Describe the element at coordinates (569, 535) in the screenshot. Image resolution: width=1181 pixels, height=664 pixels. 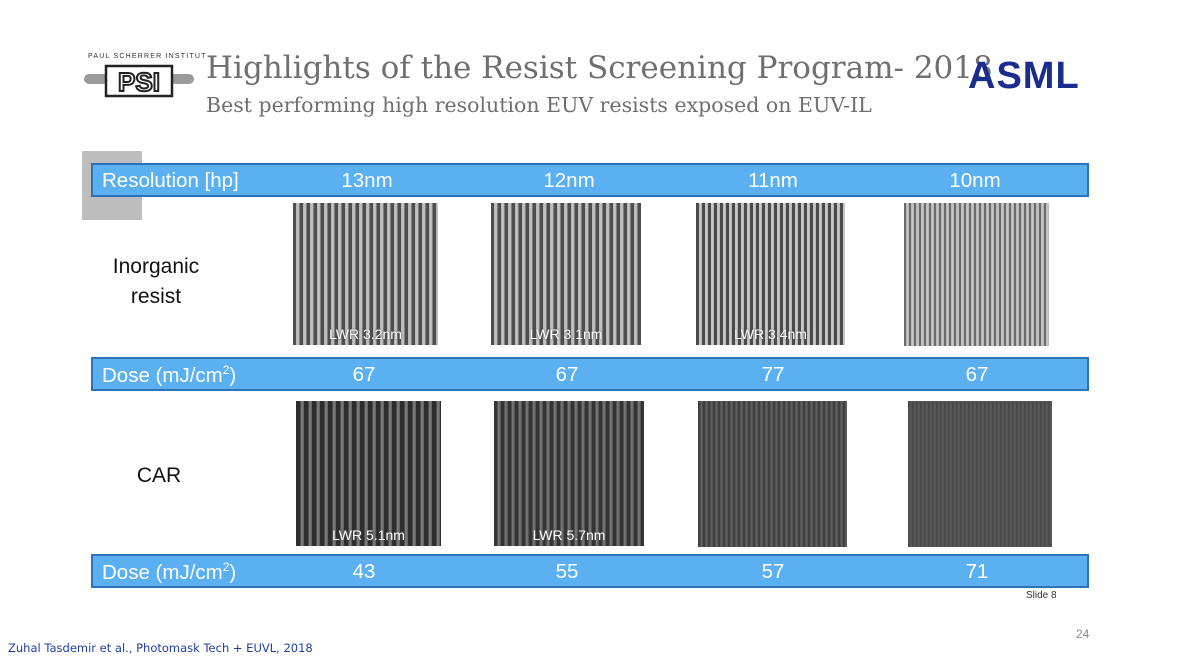
I see `lwr-car-12nm: LWR 5.7nm` at that location.